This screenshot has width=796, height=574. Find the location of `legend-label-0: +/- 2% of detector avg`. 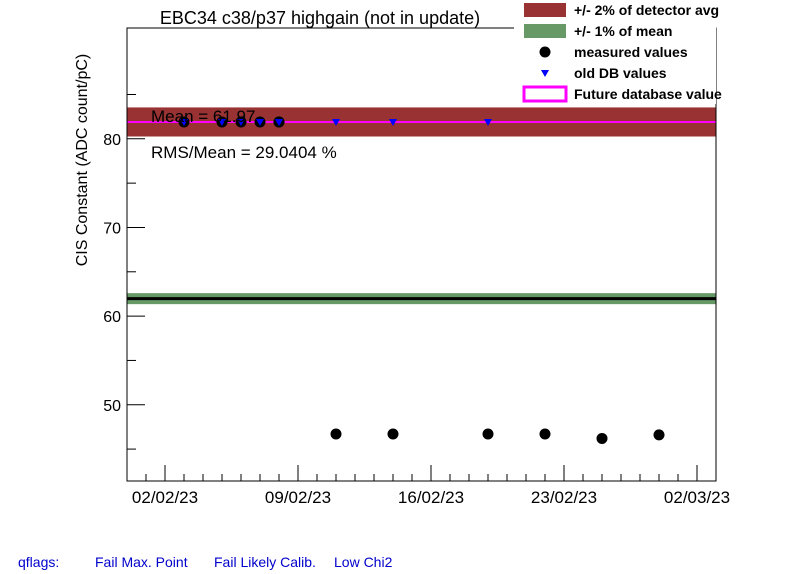

legend-label-0: +/- 2% of detector avg is located at coordinates (646, 10).